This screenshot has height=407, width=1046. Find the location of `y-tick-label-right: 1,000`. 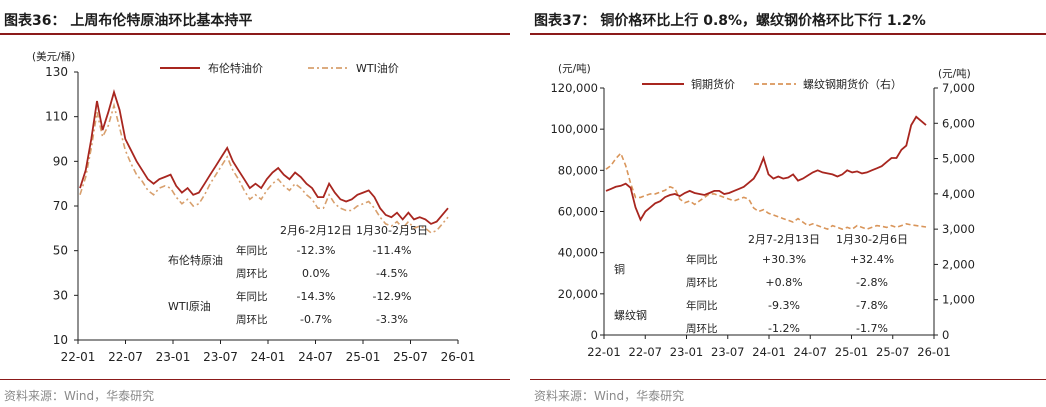

y-tick-label-right: 1,000 is located at coordinates (958, 300).